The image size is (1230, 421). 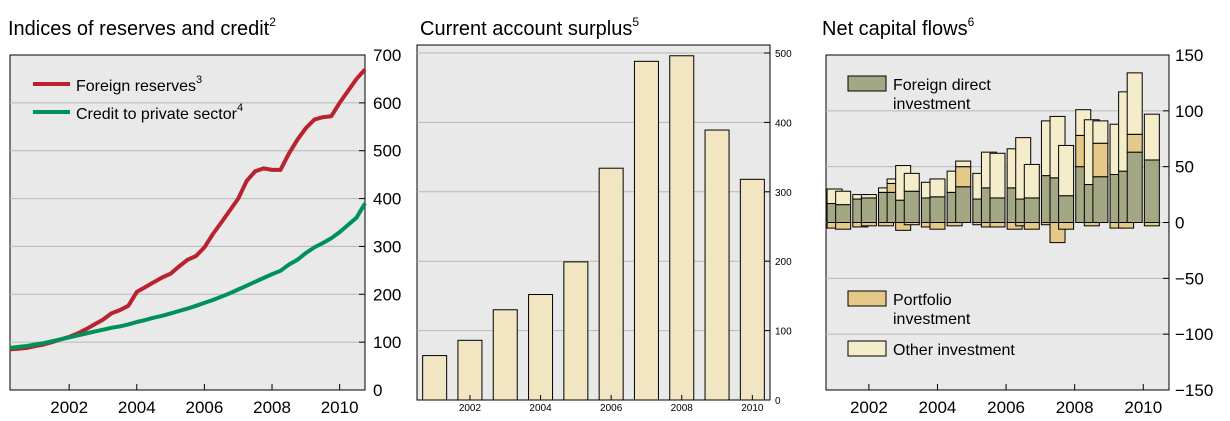 I want to click on legend-label-credit-private: Credit to private sector4, so click(x=159, y=112).